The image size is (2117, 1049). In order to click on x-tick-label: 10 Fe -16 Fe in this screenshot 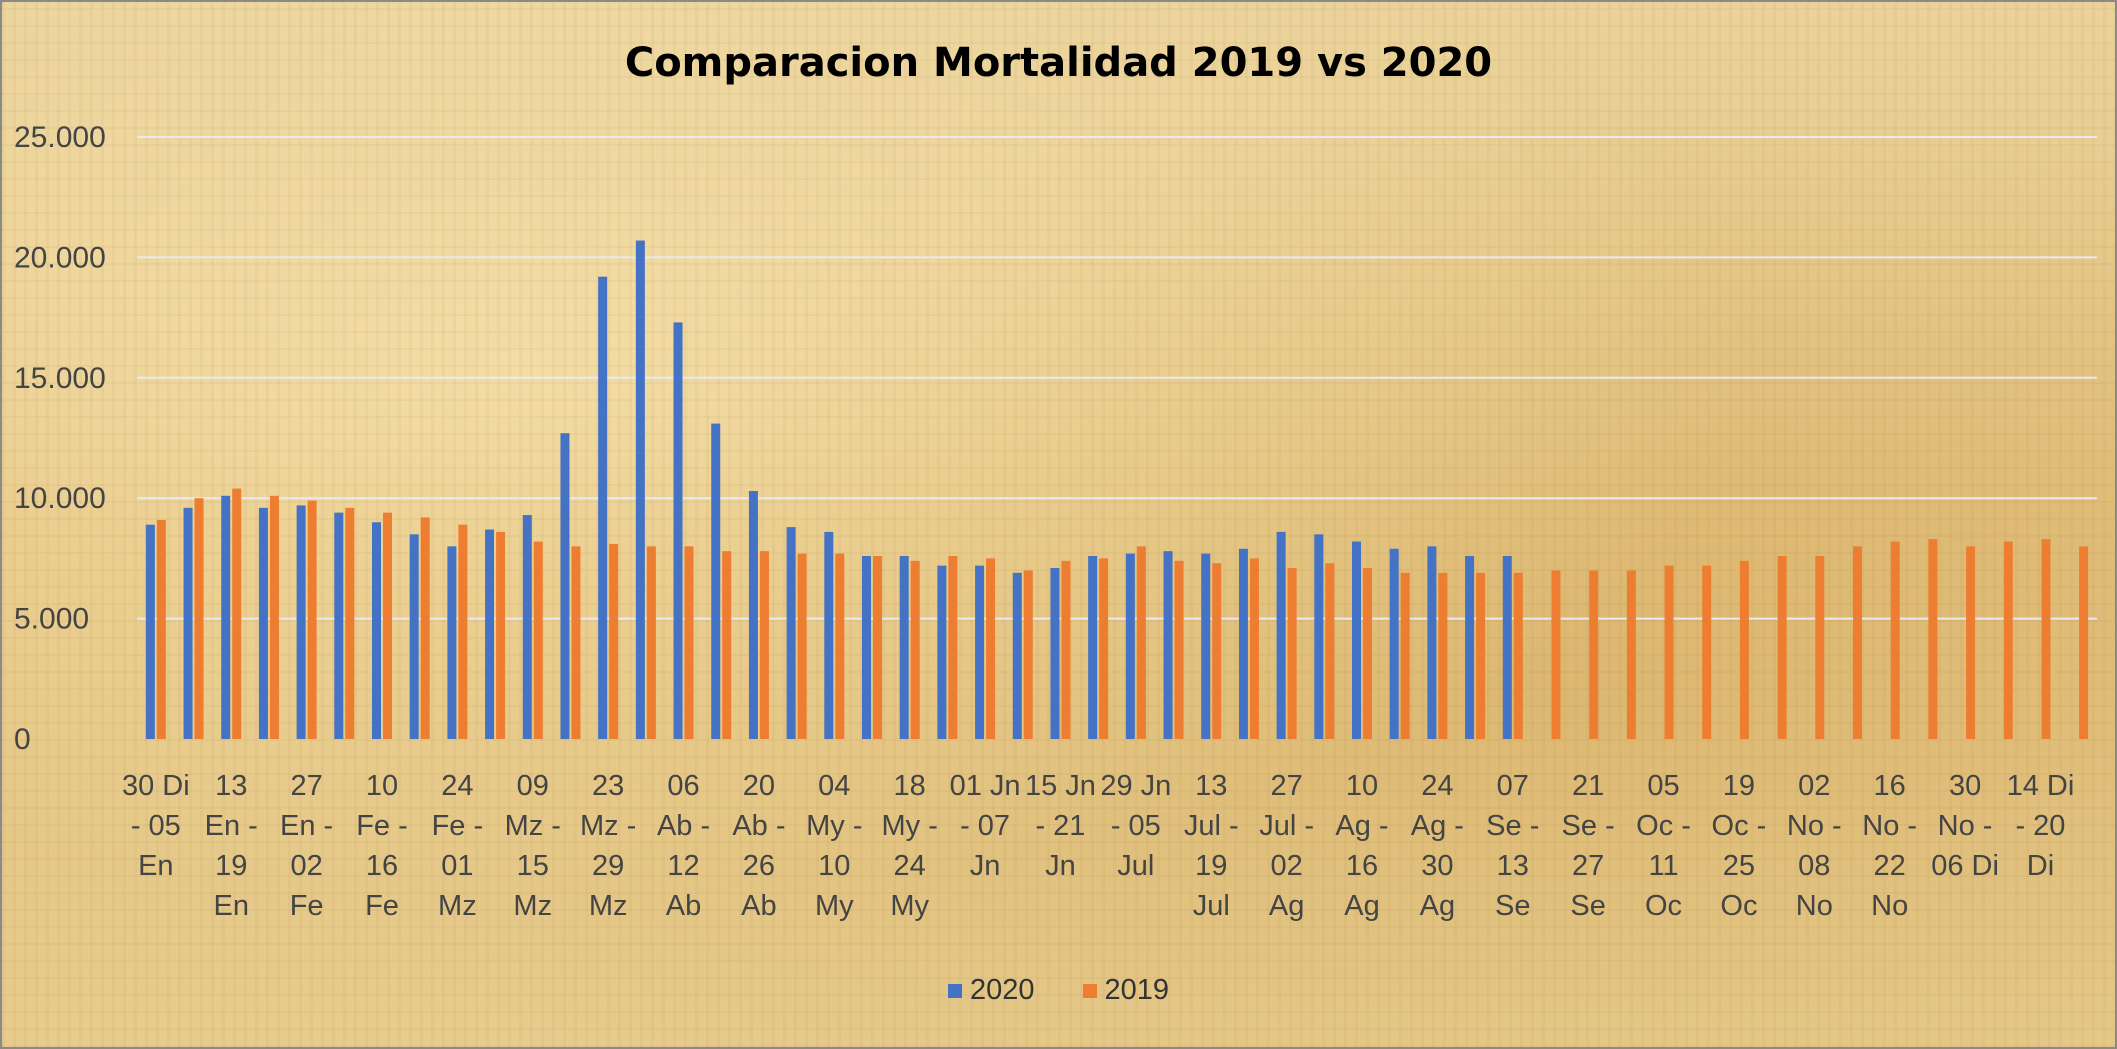, I will do `click(382, 846)`.